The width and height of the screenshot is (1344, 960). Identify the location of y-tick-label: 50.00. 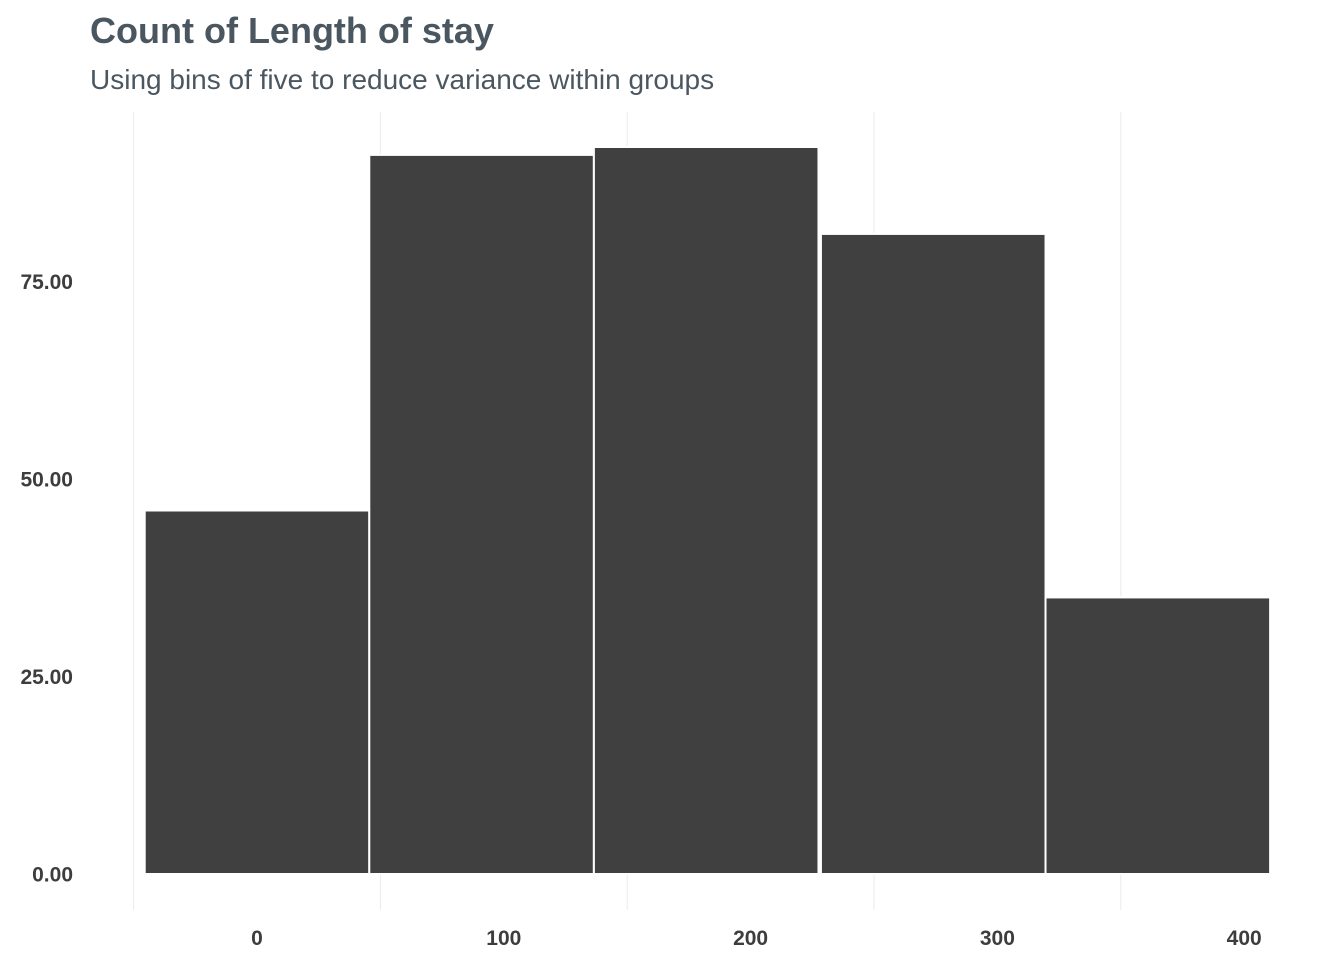
(46, 479).